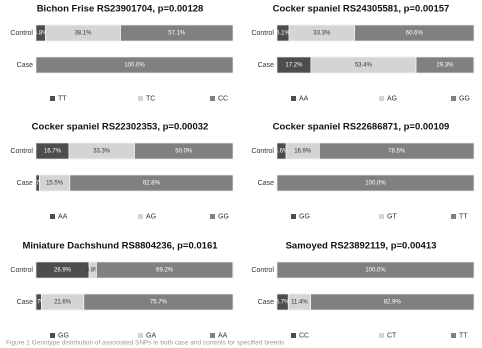 Image resolution: width=482 pixels, height=348 pixels. I want to click on chart-title: Cocker spaniel RS24305581, p=0.00157, so click(361, 9).